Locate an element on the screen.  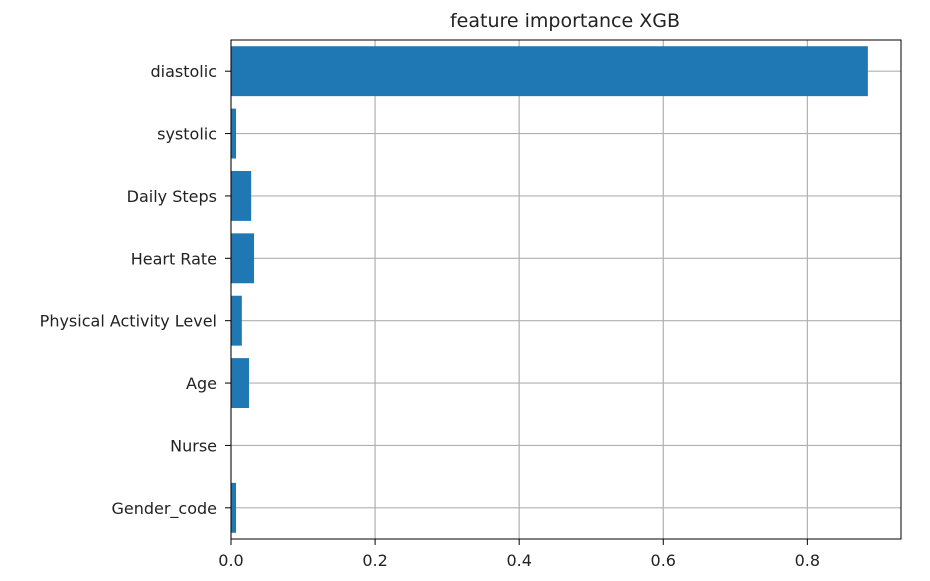
chart-title: feature importance XGB is located at coordinates (565, 21).